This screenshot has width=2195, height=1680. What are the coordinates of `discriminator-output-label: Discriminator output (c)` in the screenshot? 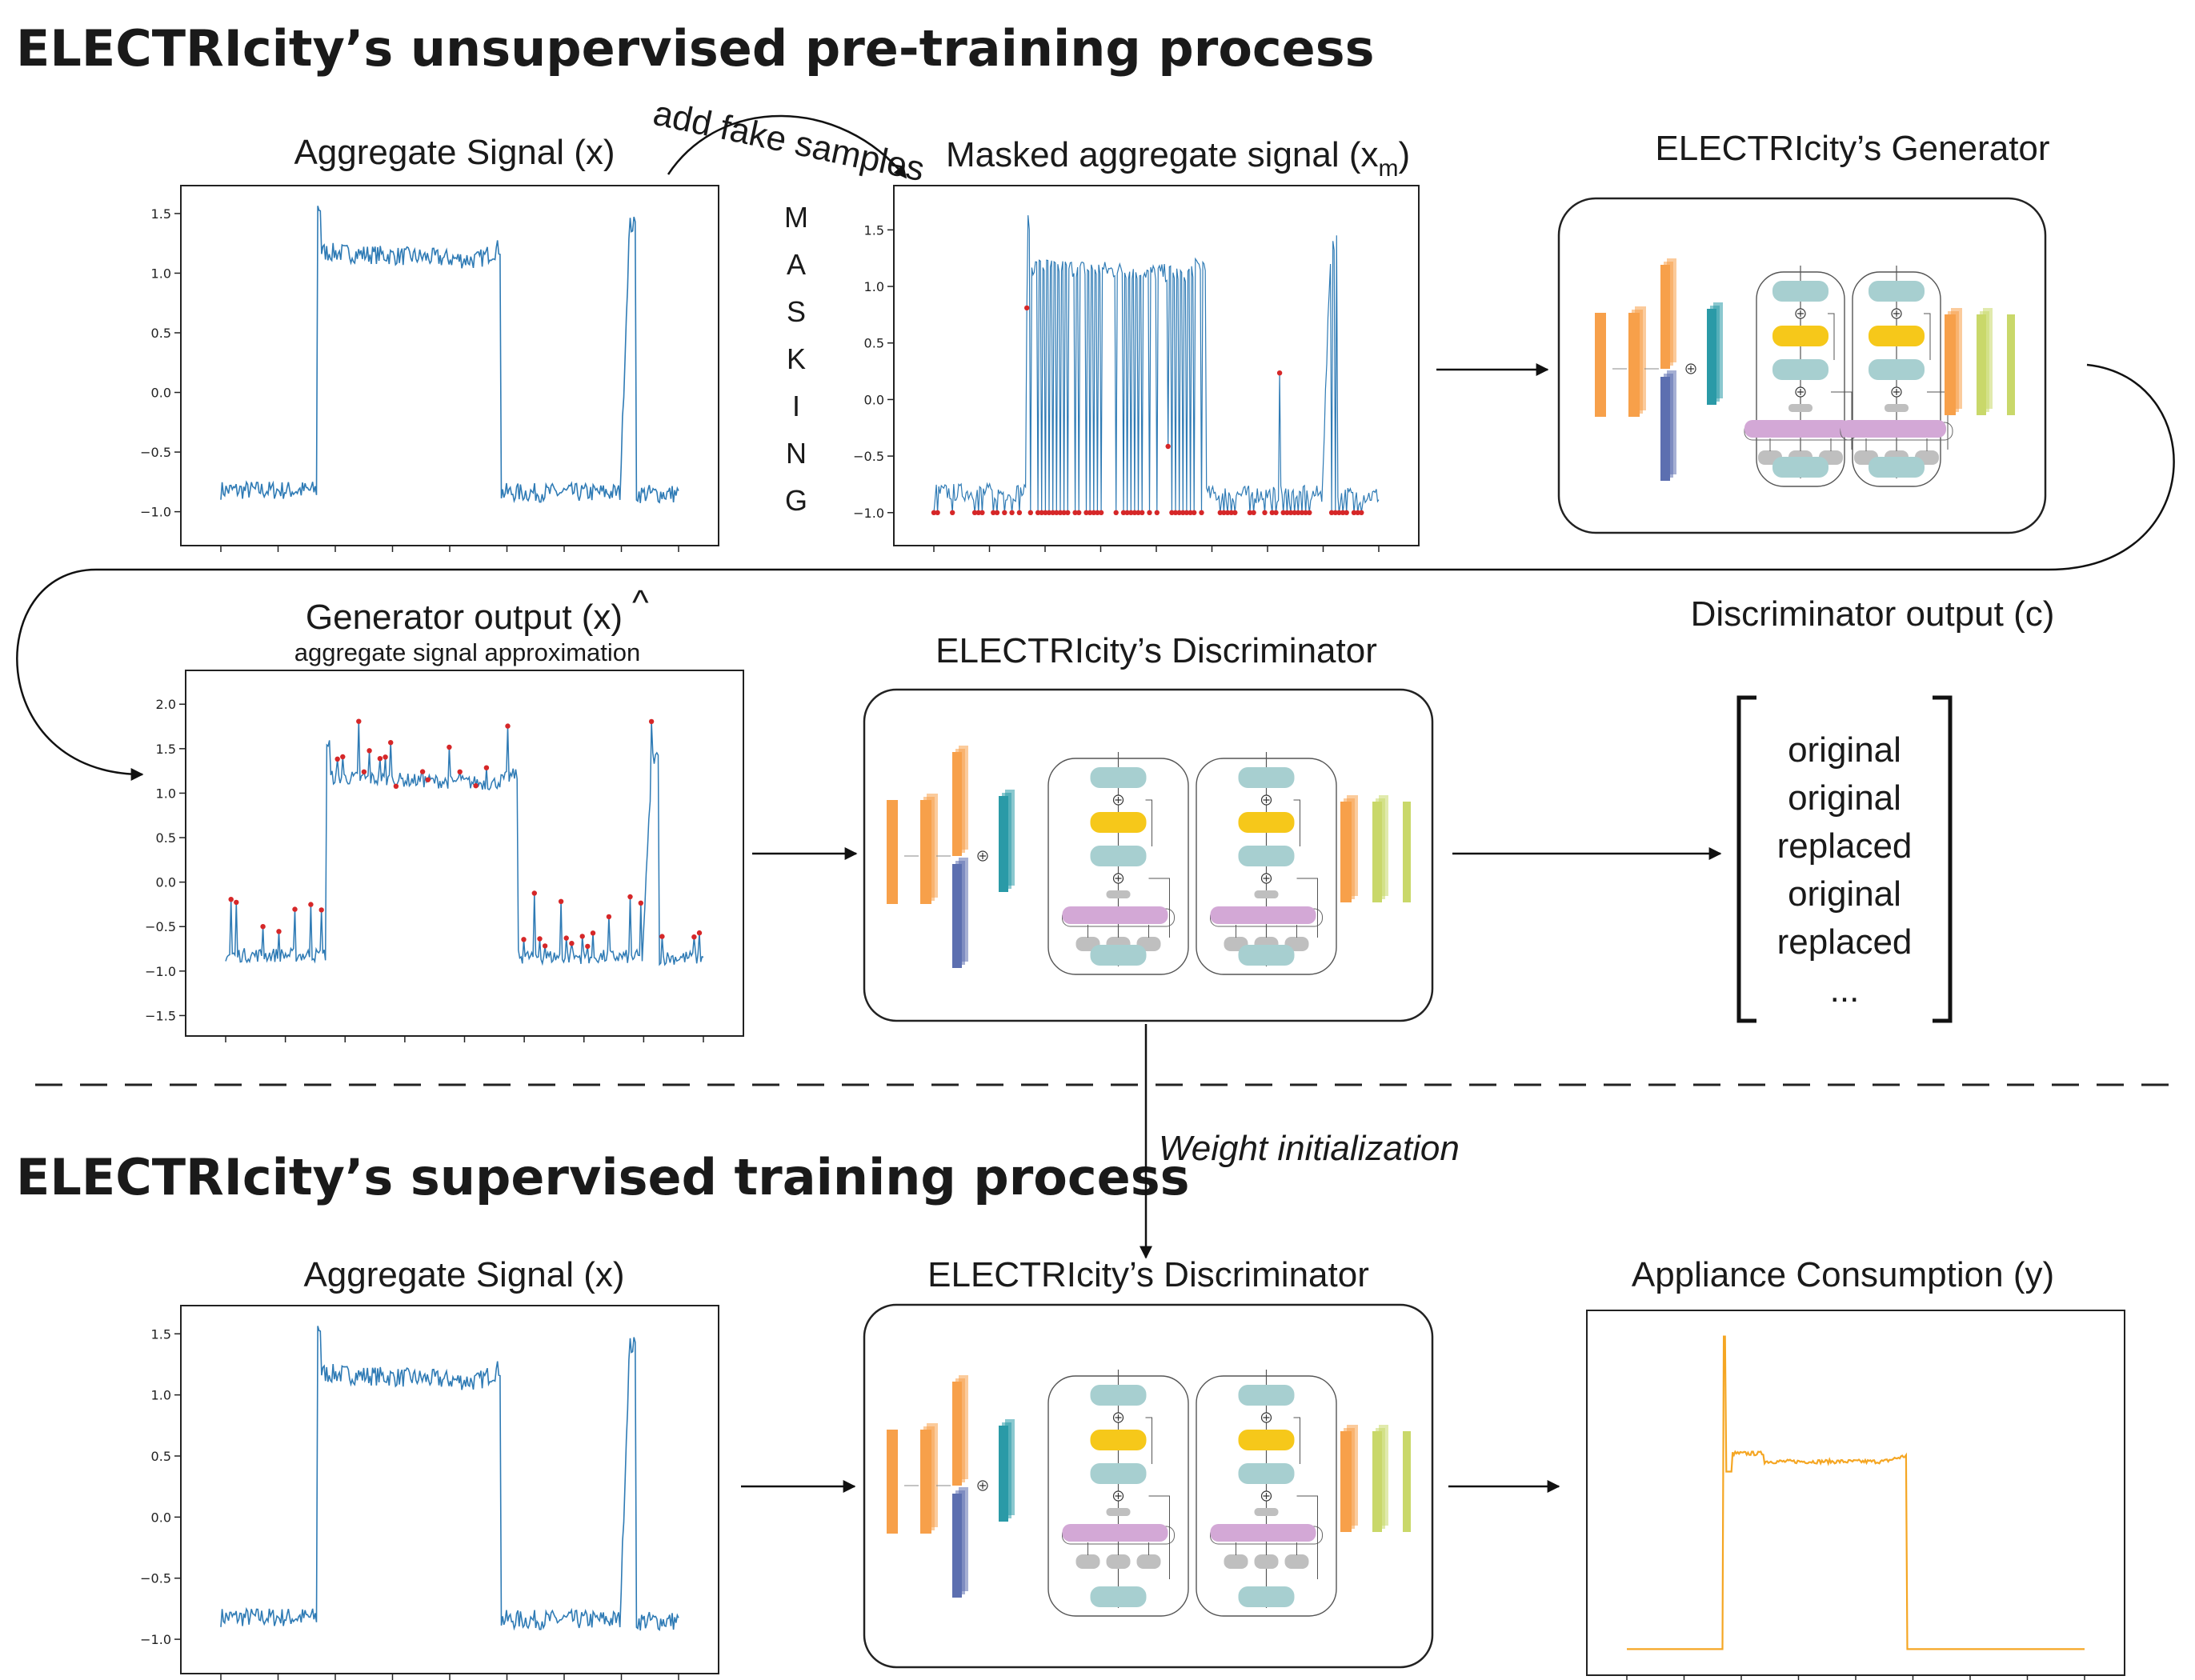 It's located at (1873, 614).